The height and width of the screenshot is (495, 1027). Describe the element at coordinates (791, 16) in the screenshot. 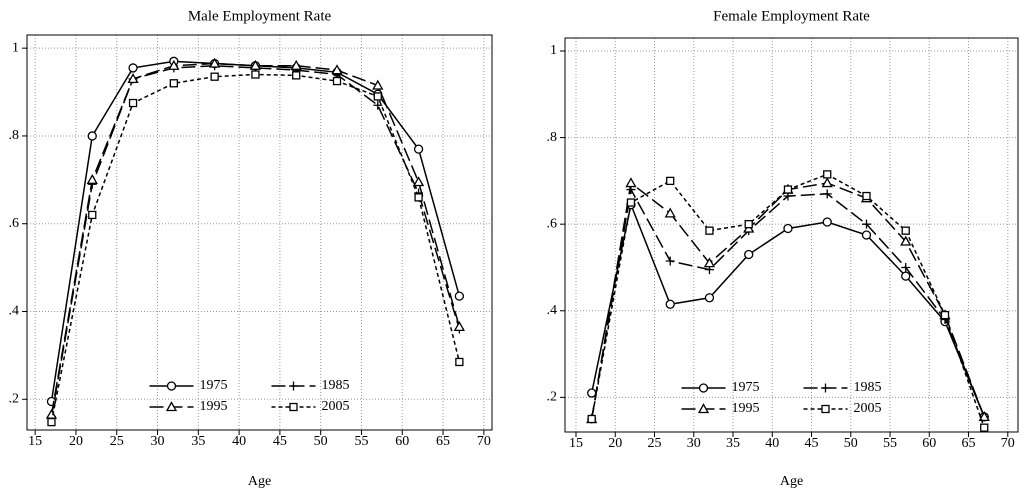

I see `chart-title: Female Employment Rate` at that location.